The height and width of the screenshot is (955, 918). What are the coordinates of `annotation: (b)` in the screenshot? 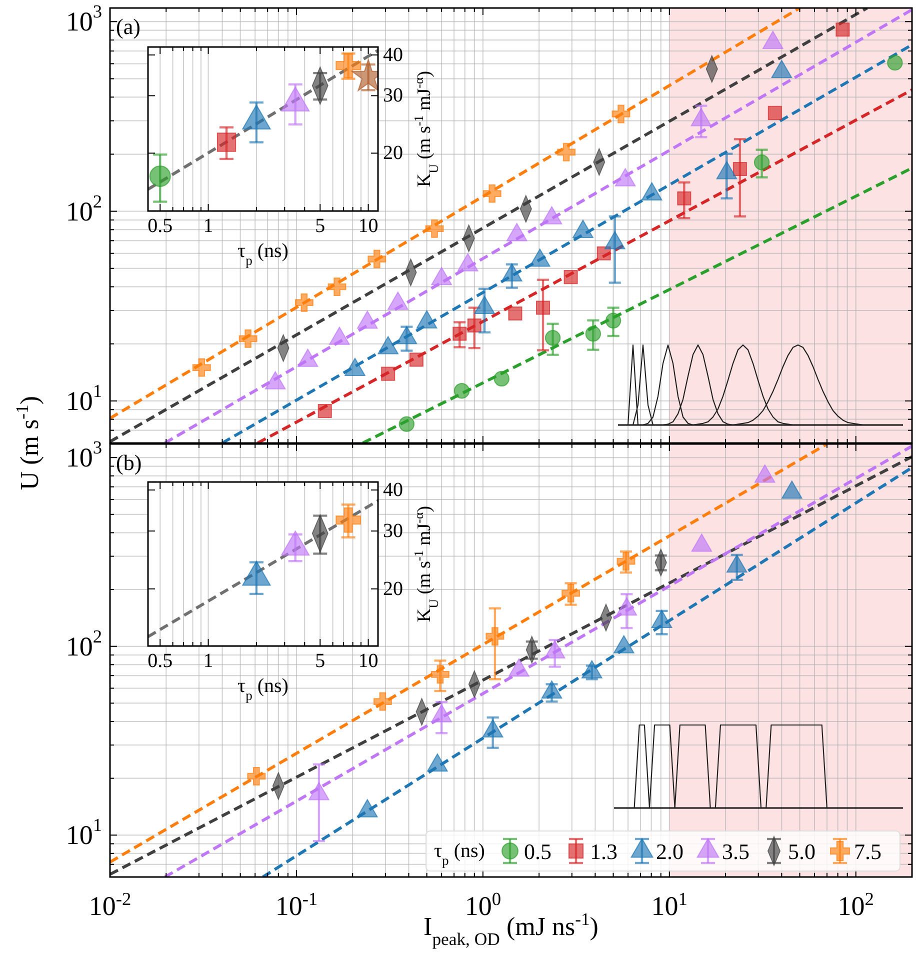 It's located at (129, 462).